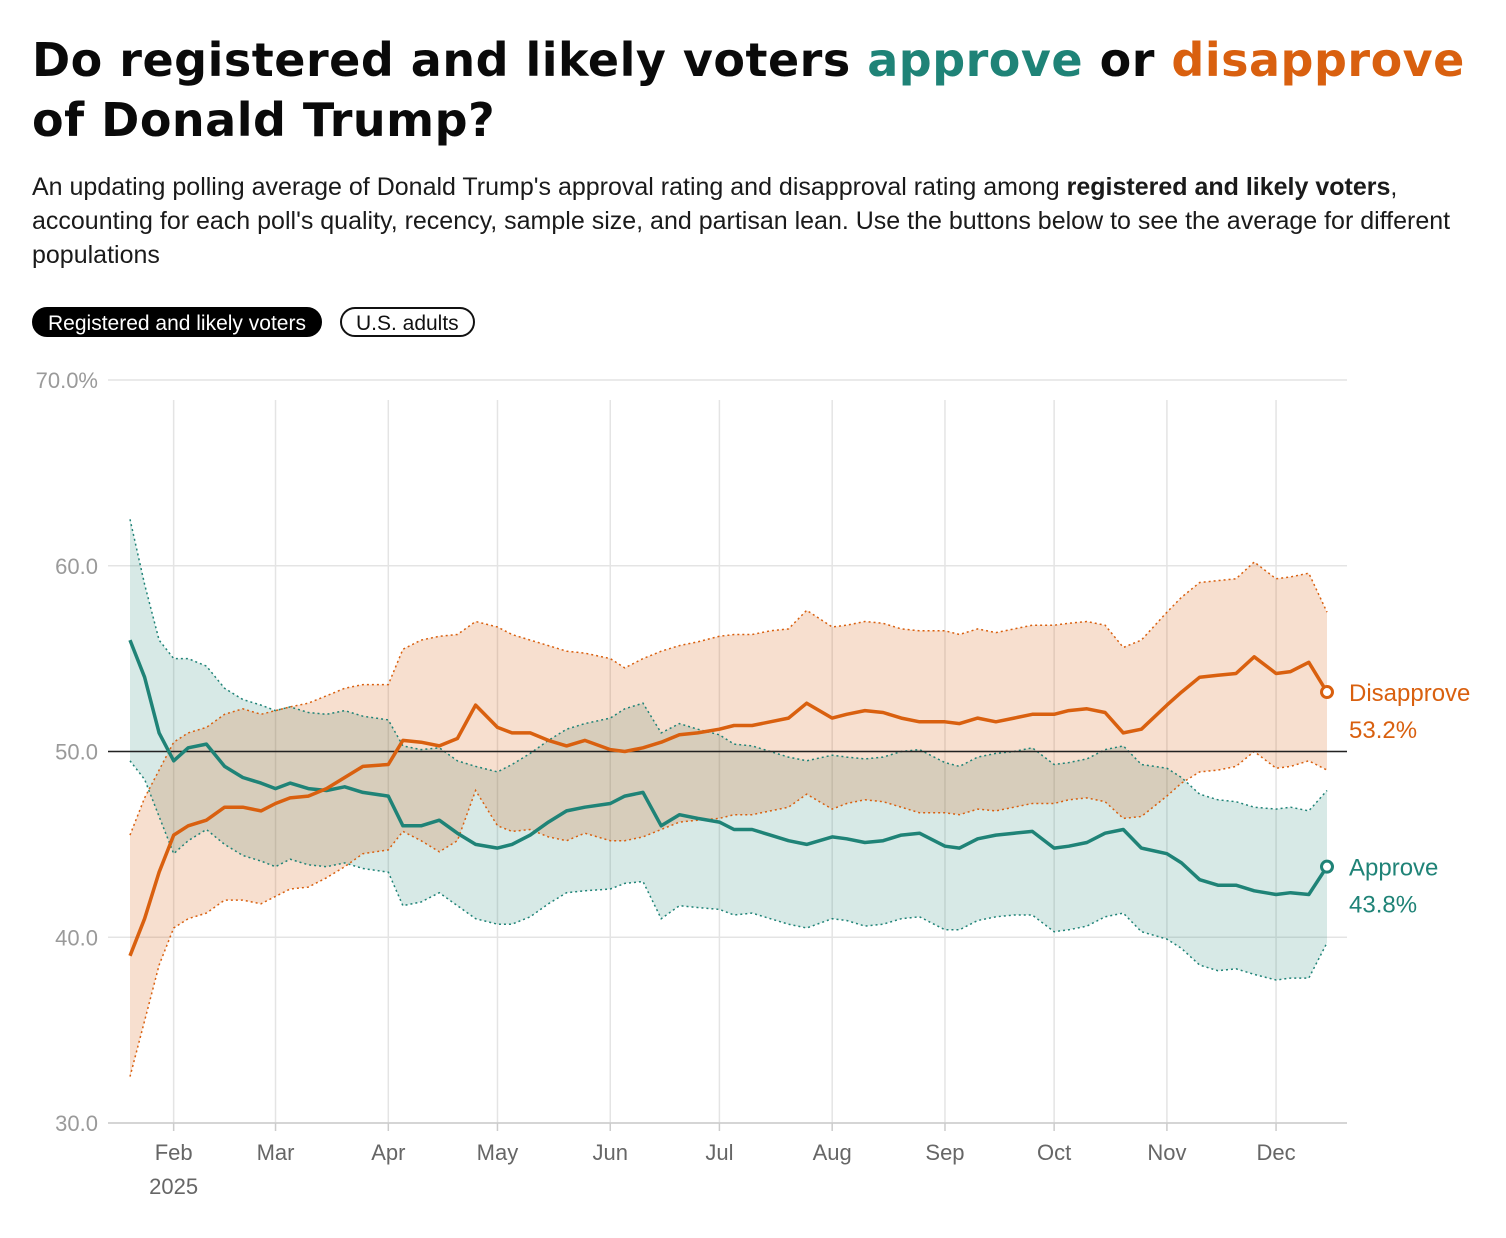 This screenshot has width=1506, height=1238. Describe the element at coordinates (832, 1152) in the screenshot. I see `x-tick-label: Aug` at that location.